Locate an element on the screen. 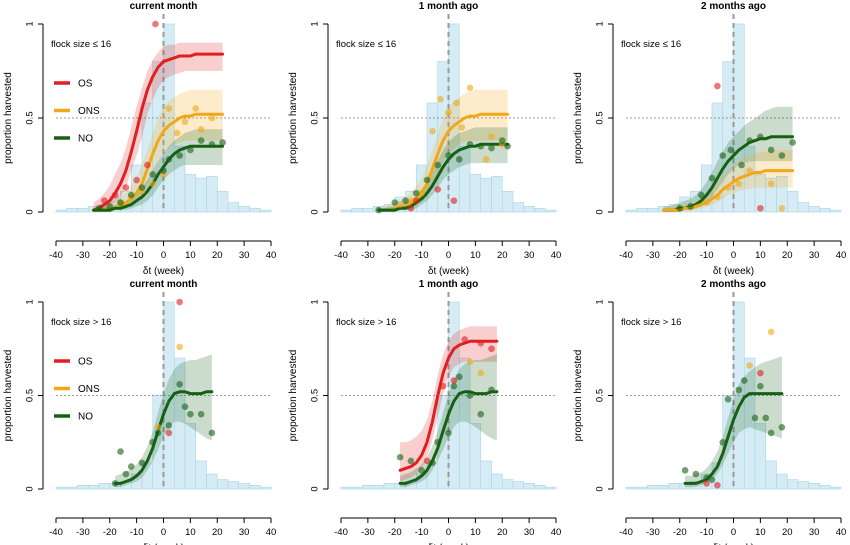 The height and width of the screenshot is (545, 850). legend-label-ons: ONS is located at coordinates (89, 389).